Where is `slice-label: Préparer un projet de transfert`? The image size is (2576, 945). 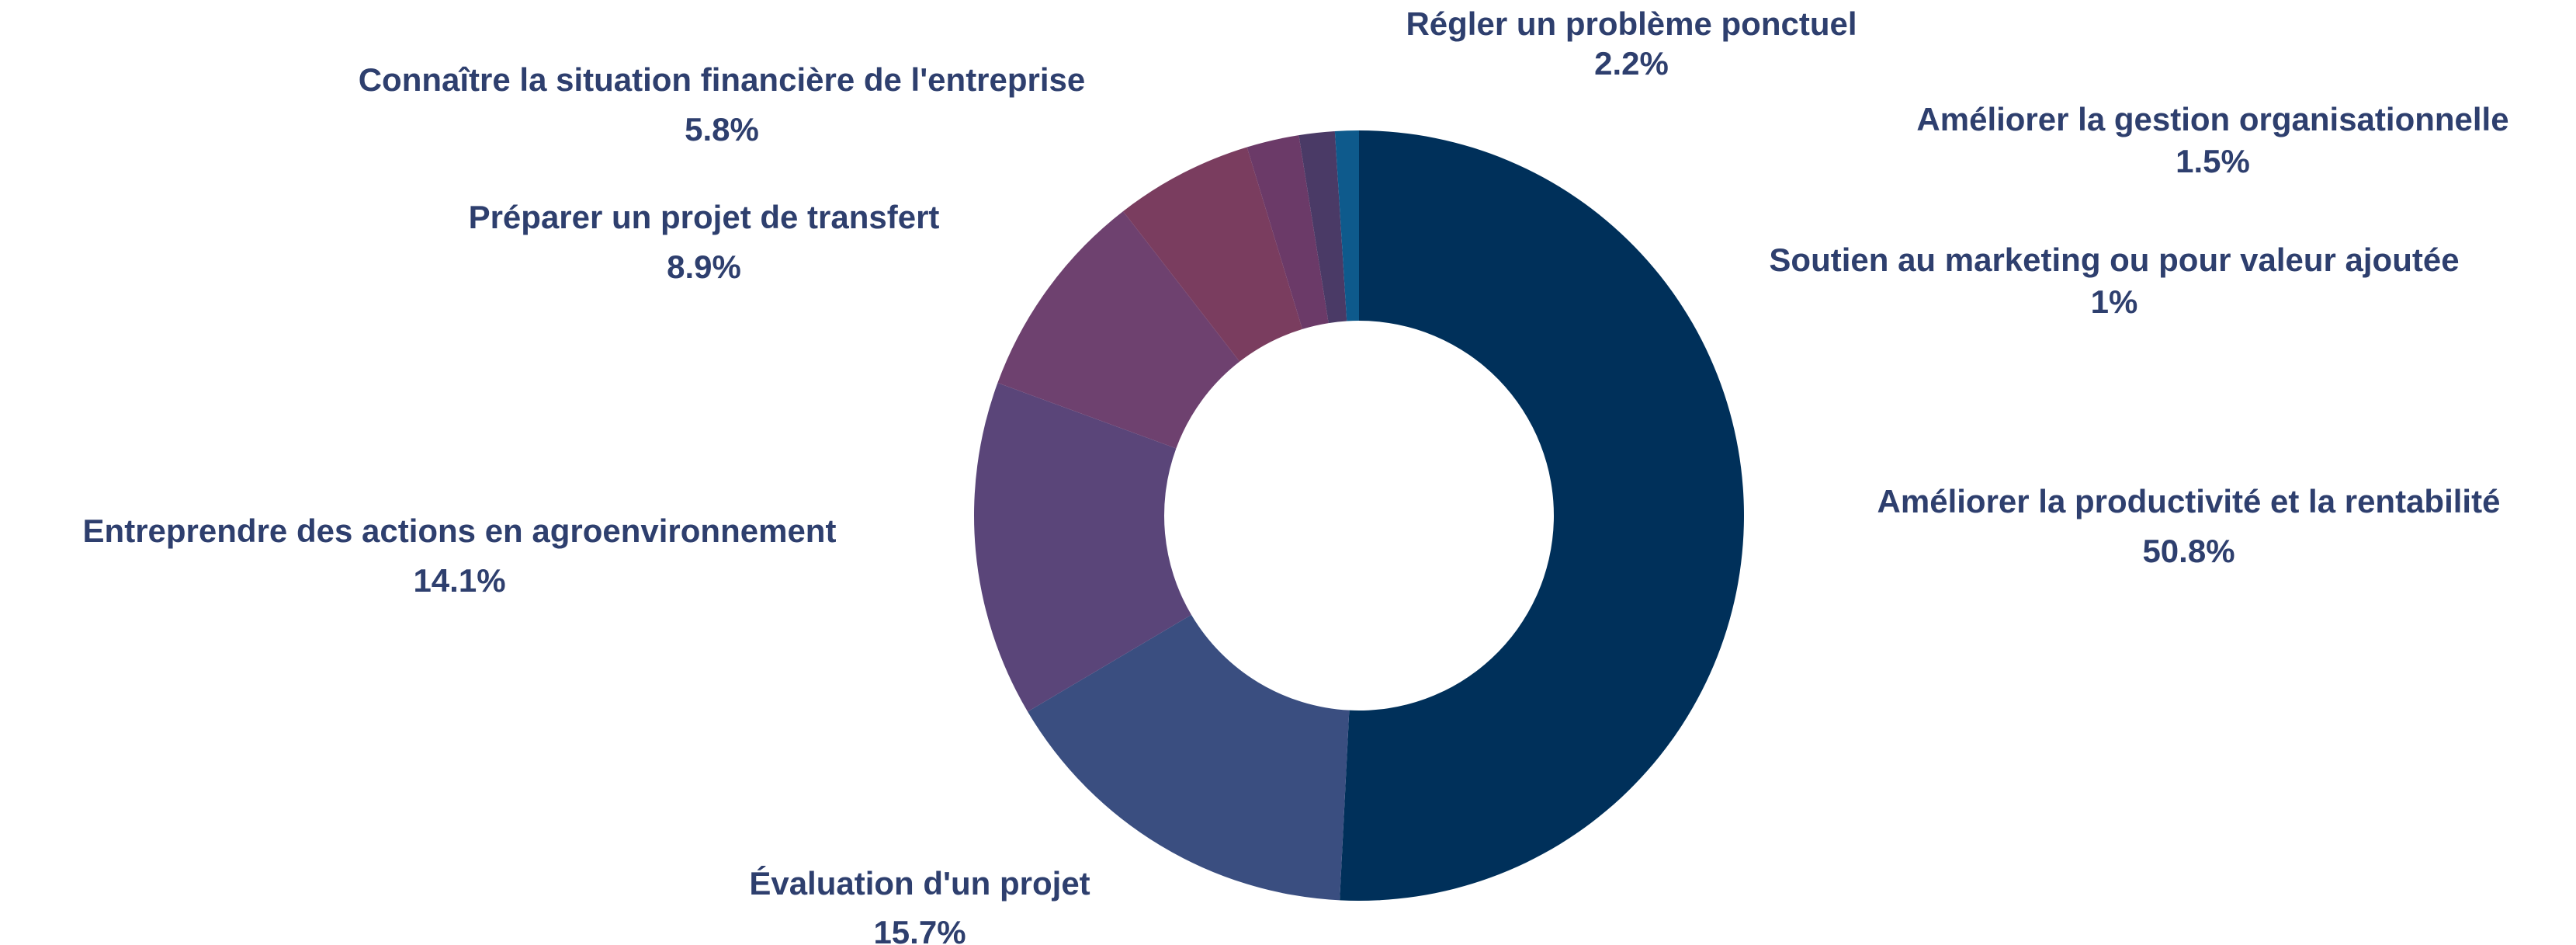
slice-label: Préparer un projet de transfert is located at coordinates (704, 217).